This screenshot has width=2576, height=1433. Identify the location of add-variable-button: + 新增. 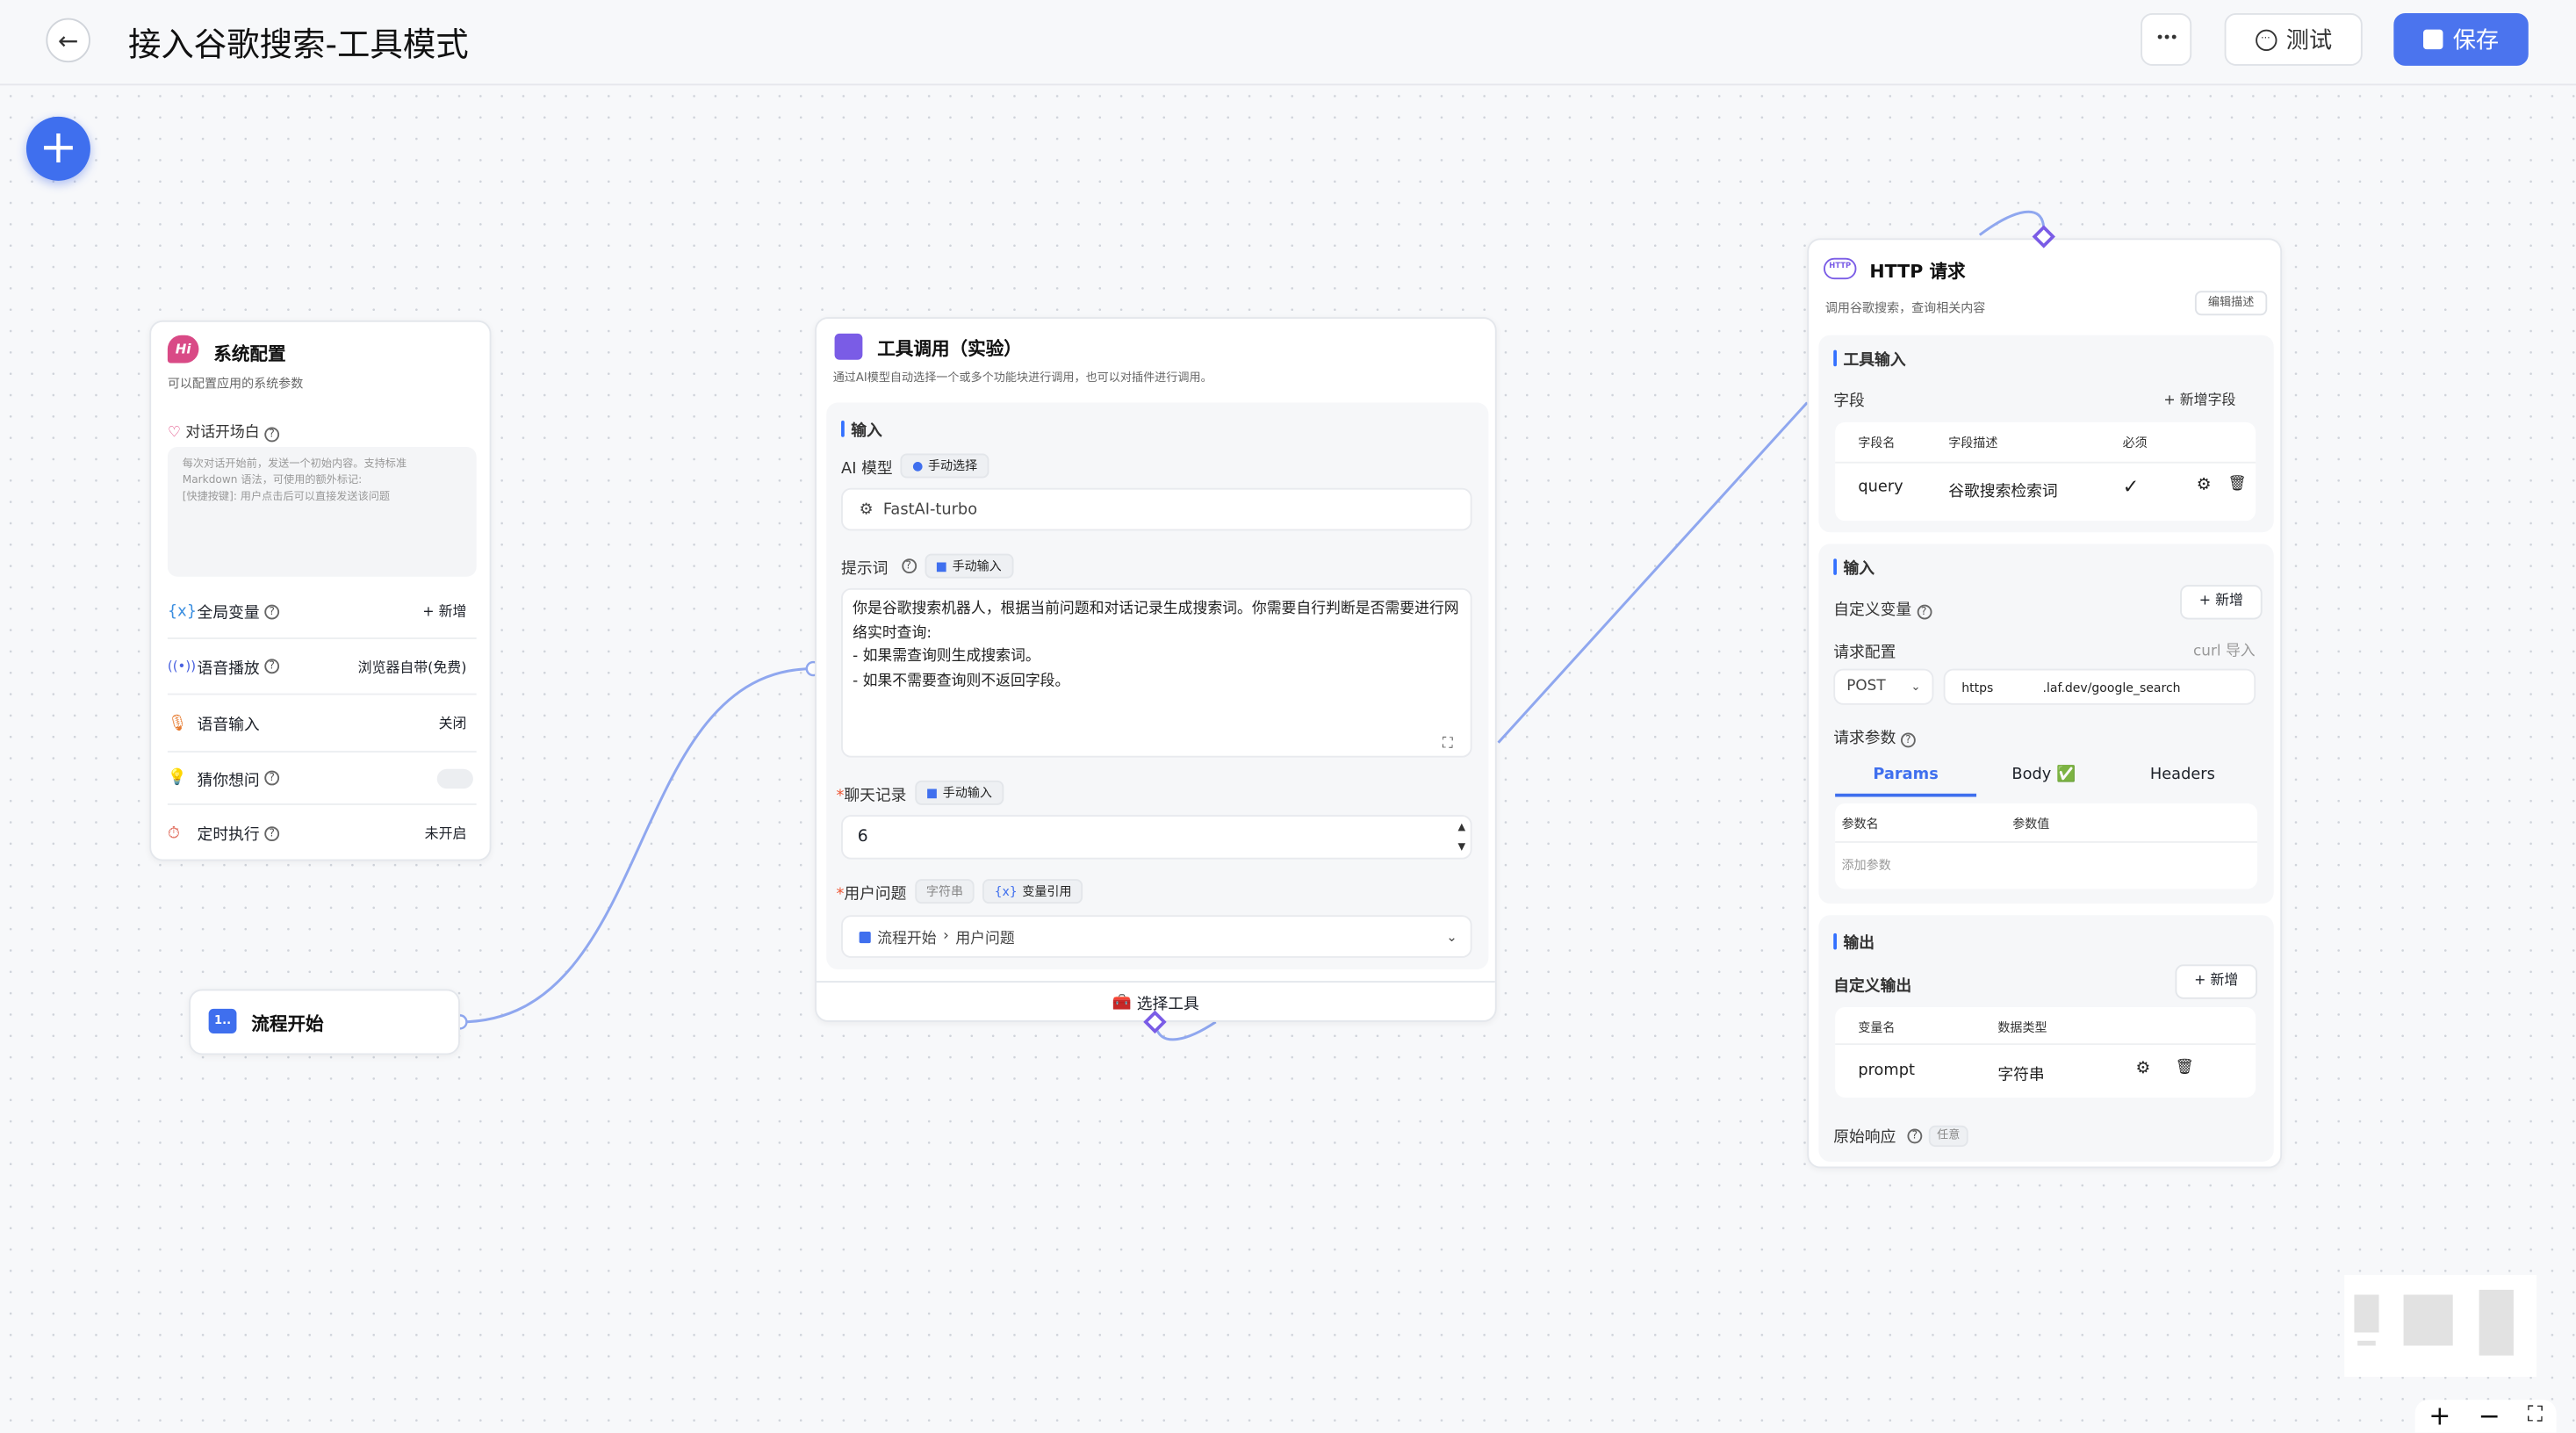
(2221, 602).